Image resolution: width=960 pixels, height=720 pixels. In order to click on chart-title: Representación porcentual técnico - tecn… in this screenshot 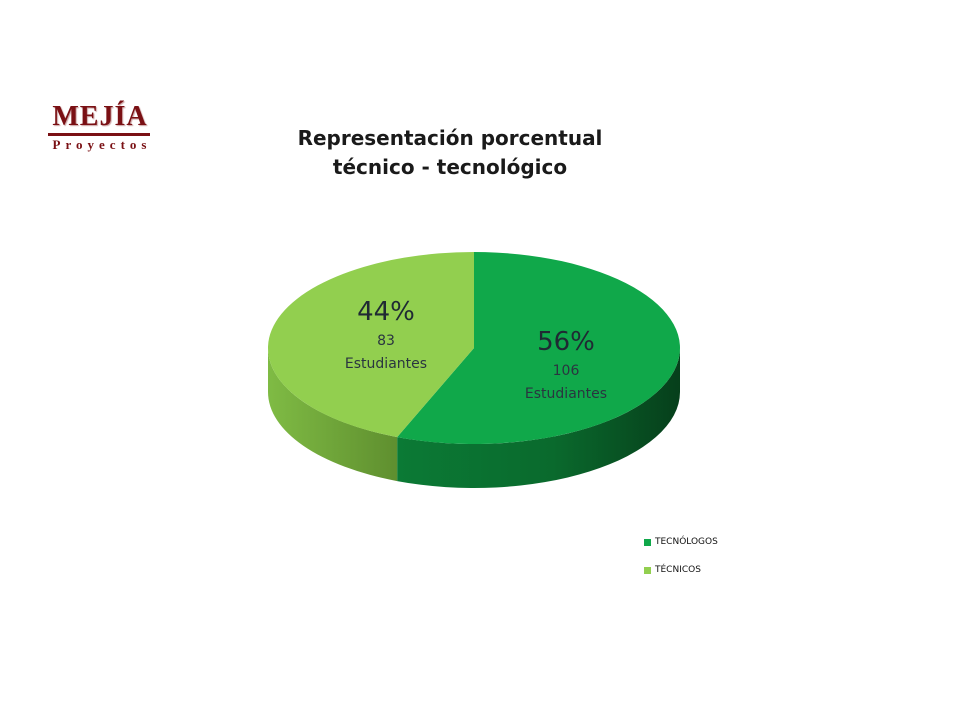, I will do `click(450, 153)`.